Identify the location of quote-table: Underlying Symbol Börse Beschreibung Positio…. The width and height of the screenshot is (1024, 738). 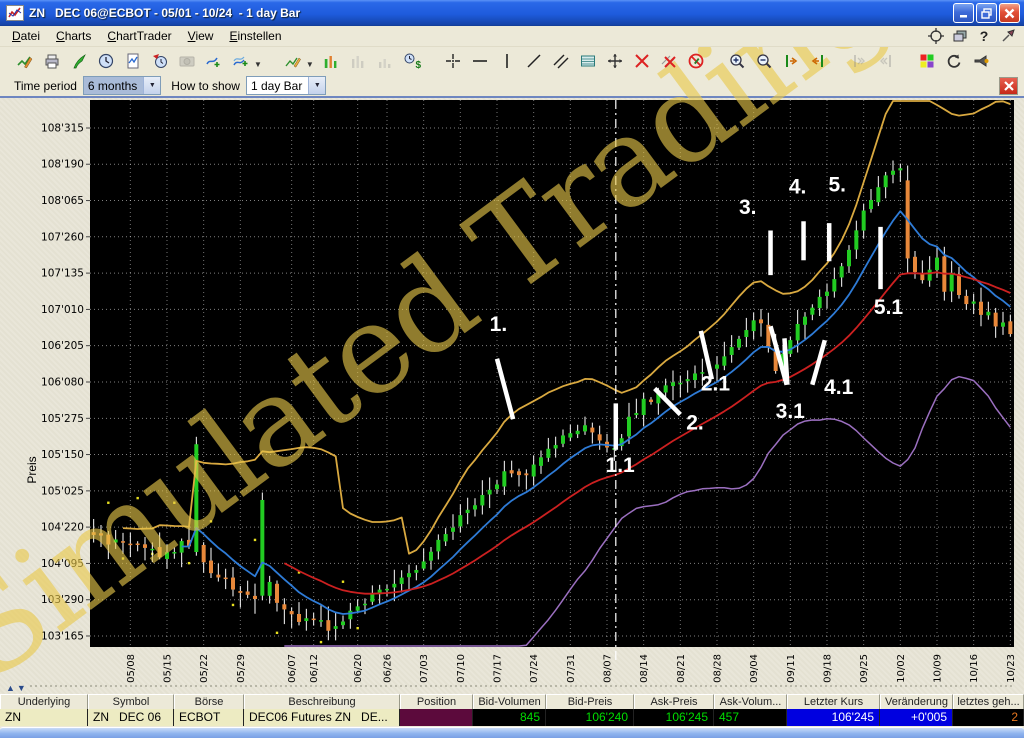
(512, 710).